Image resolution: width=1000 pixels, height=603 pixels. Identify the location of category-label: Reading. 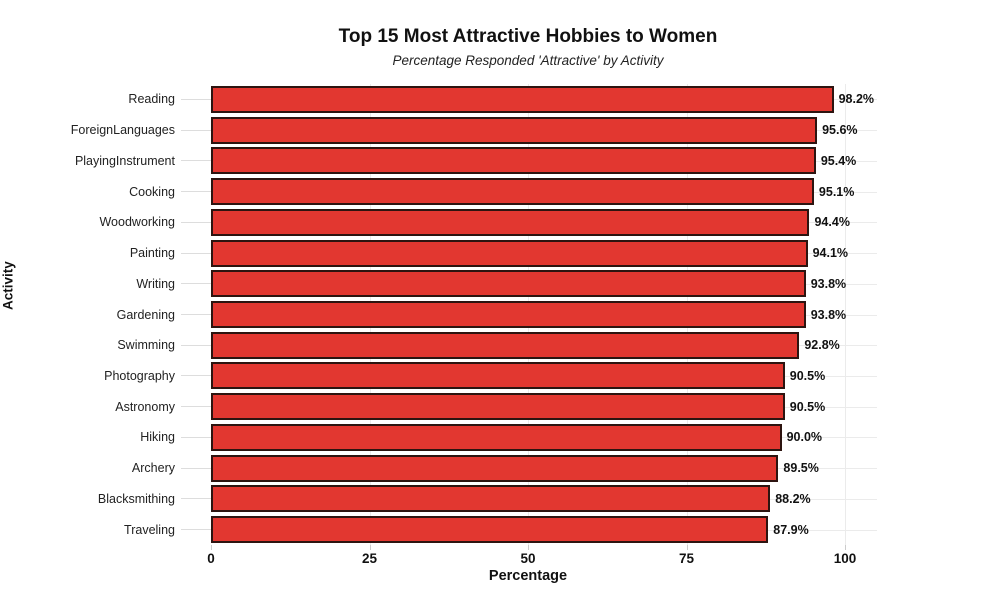
(151, 99).